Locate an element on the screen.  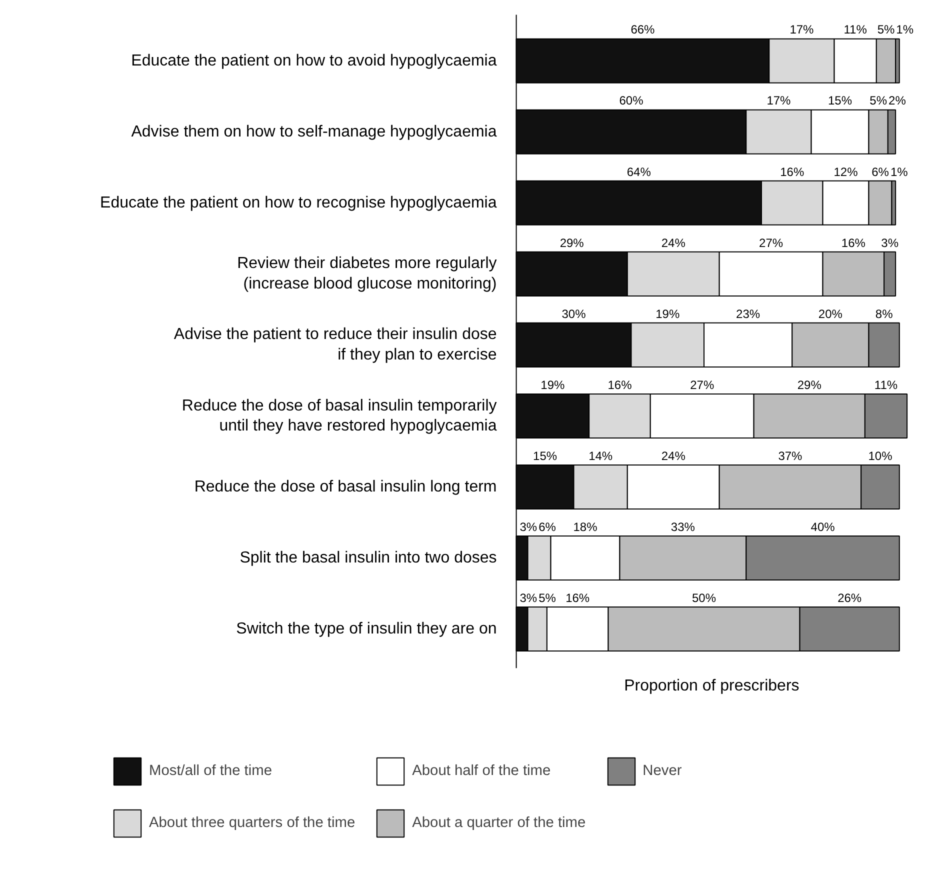
y-tick-label: Review their diabetes more regularly (increase blood glucose monitoring) is located at coordinates (367, 274).